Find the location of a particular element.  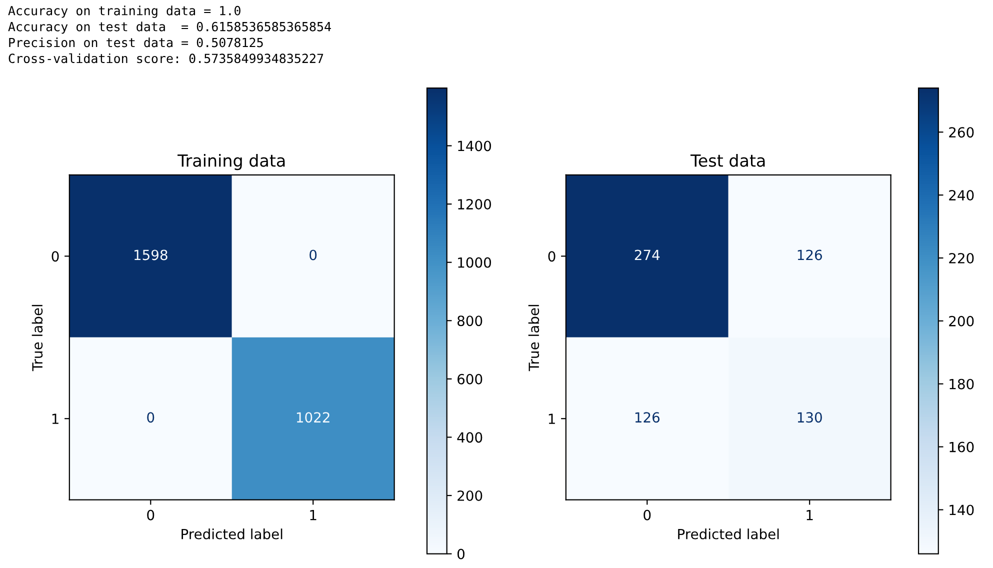

color-bar-label: 260 is located at coordinates (961, 132).